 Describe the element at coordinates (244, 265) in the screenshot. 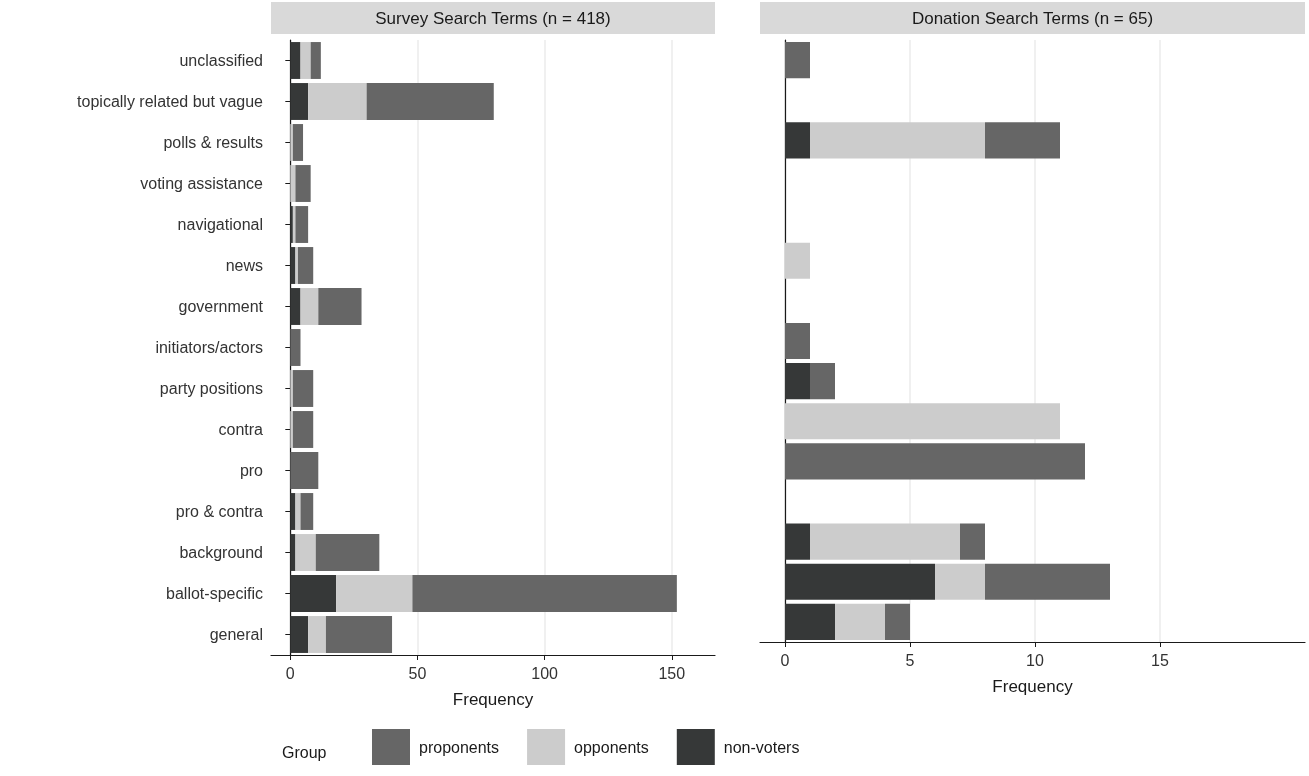

I see `y-tick-label: news` at that location.